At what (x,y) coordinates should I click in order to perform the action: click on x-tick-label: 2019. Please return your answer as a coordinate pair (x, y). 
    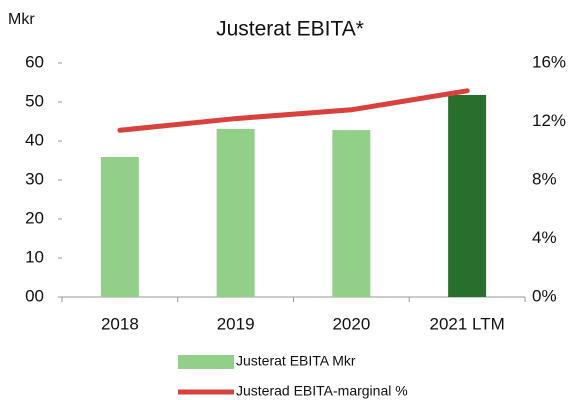
    Looking at the image, I should click on (236, 323).